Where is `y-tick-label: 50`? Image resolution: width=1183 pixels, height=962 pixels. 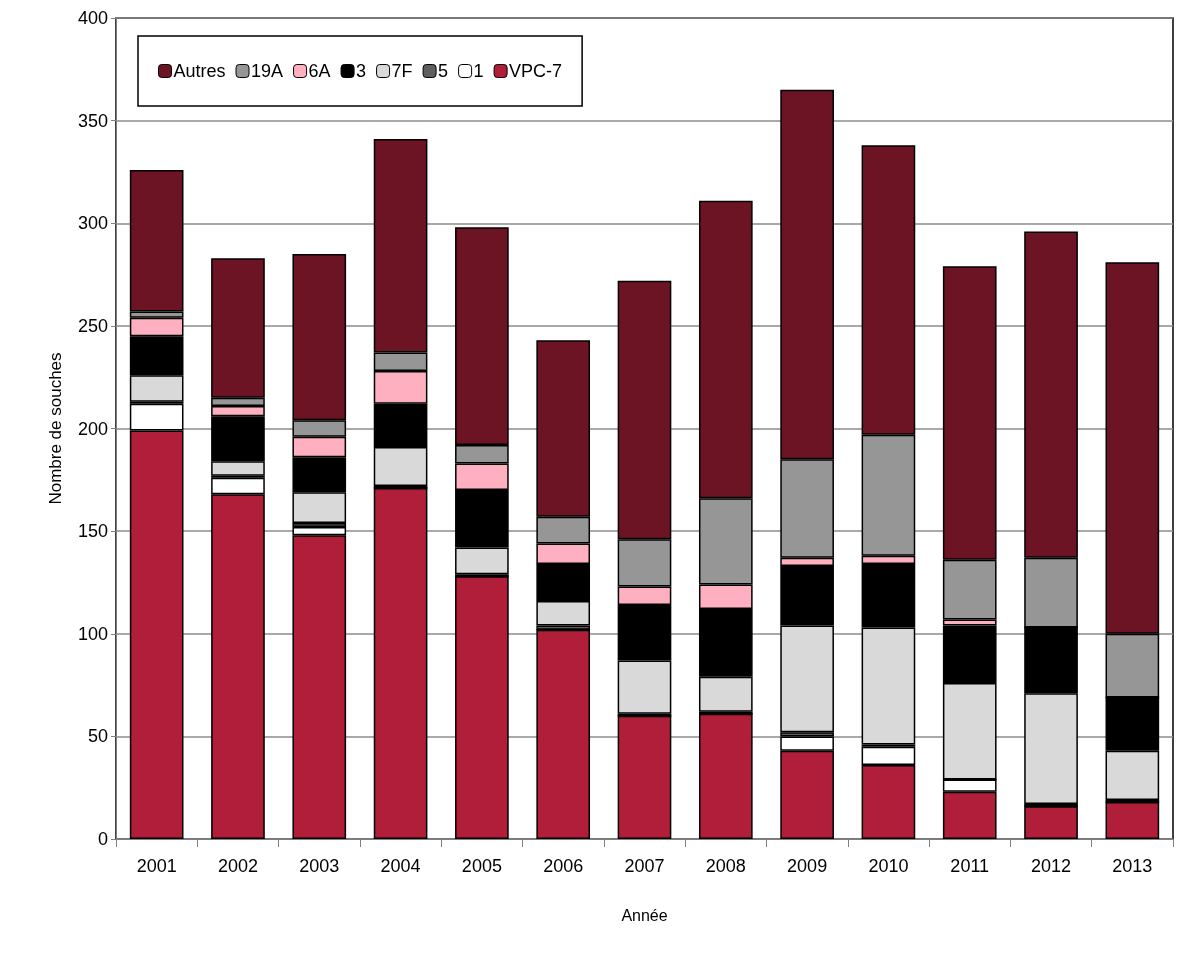
y-tick-label: 50 is located at coordinates (97, 736).